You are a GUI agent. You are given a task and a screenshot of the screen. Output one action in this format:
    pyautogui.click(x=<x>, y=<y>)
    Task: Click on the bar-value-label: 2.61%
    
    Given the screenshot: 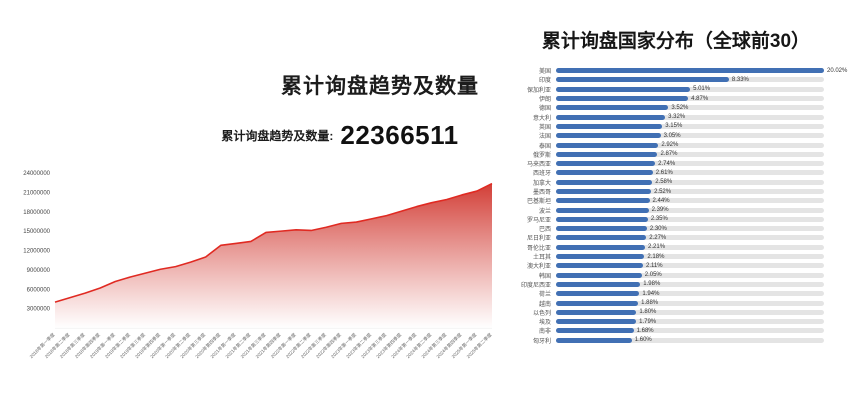 What is the action you would take?
    pyautogui.click(x=664, y=172)
    